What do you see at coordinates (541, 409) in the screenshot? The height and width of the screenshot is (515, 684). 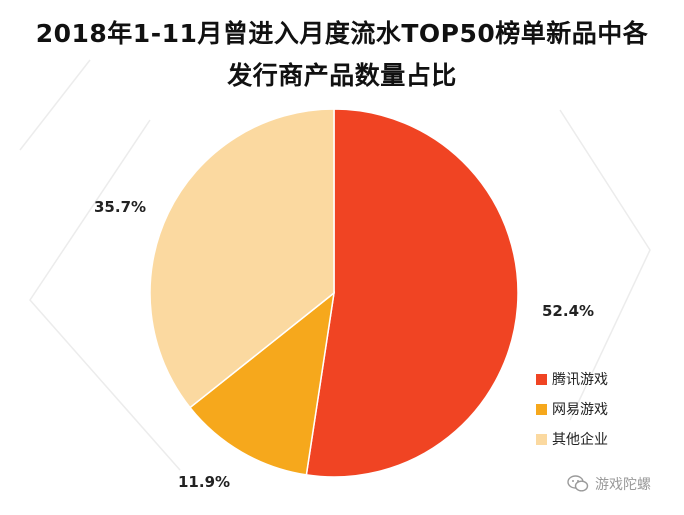 I see `legend-swatch-netease` at bounding box center [541, 409].